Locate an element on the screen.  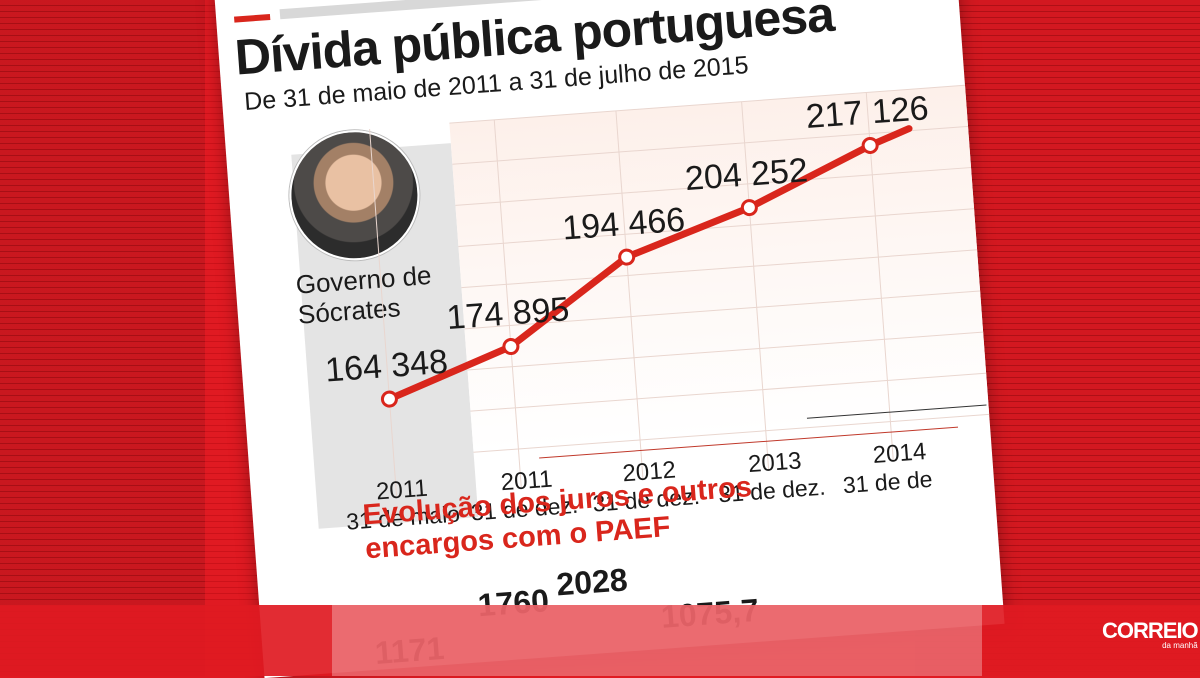
x-date-label: 31 de de is located at coordinates (887, 482).